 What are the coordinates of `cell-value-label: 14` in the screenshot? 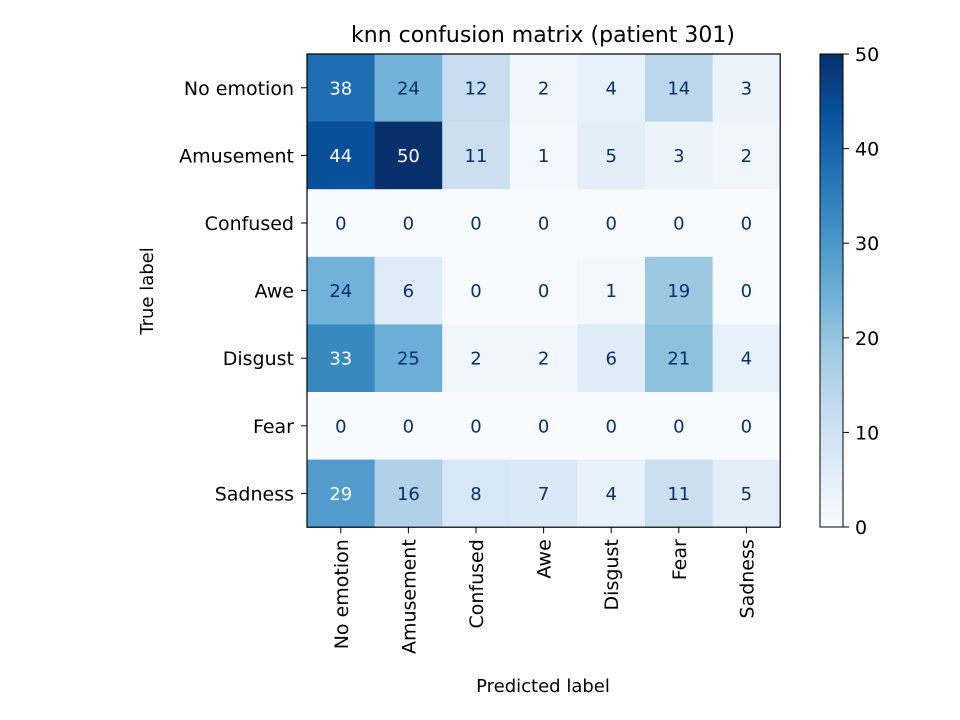 It's located at (678, 88).